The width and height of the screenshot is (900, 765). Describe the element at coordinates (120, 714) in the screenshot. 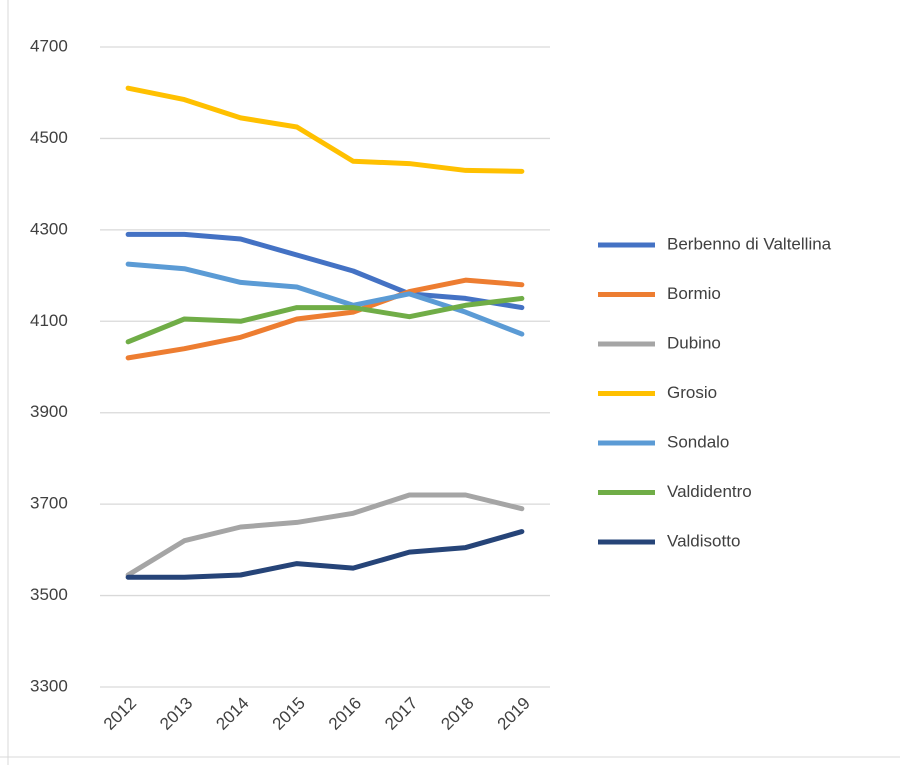

I see `x-tick-label: 2012` at that location.